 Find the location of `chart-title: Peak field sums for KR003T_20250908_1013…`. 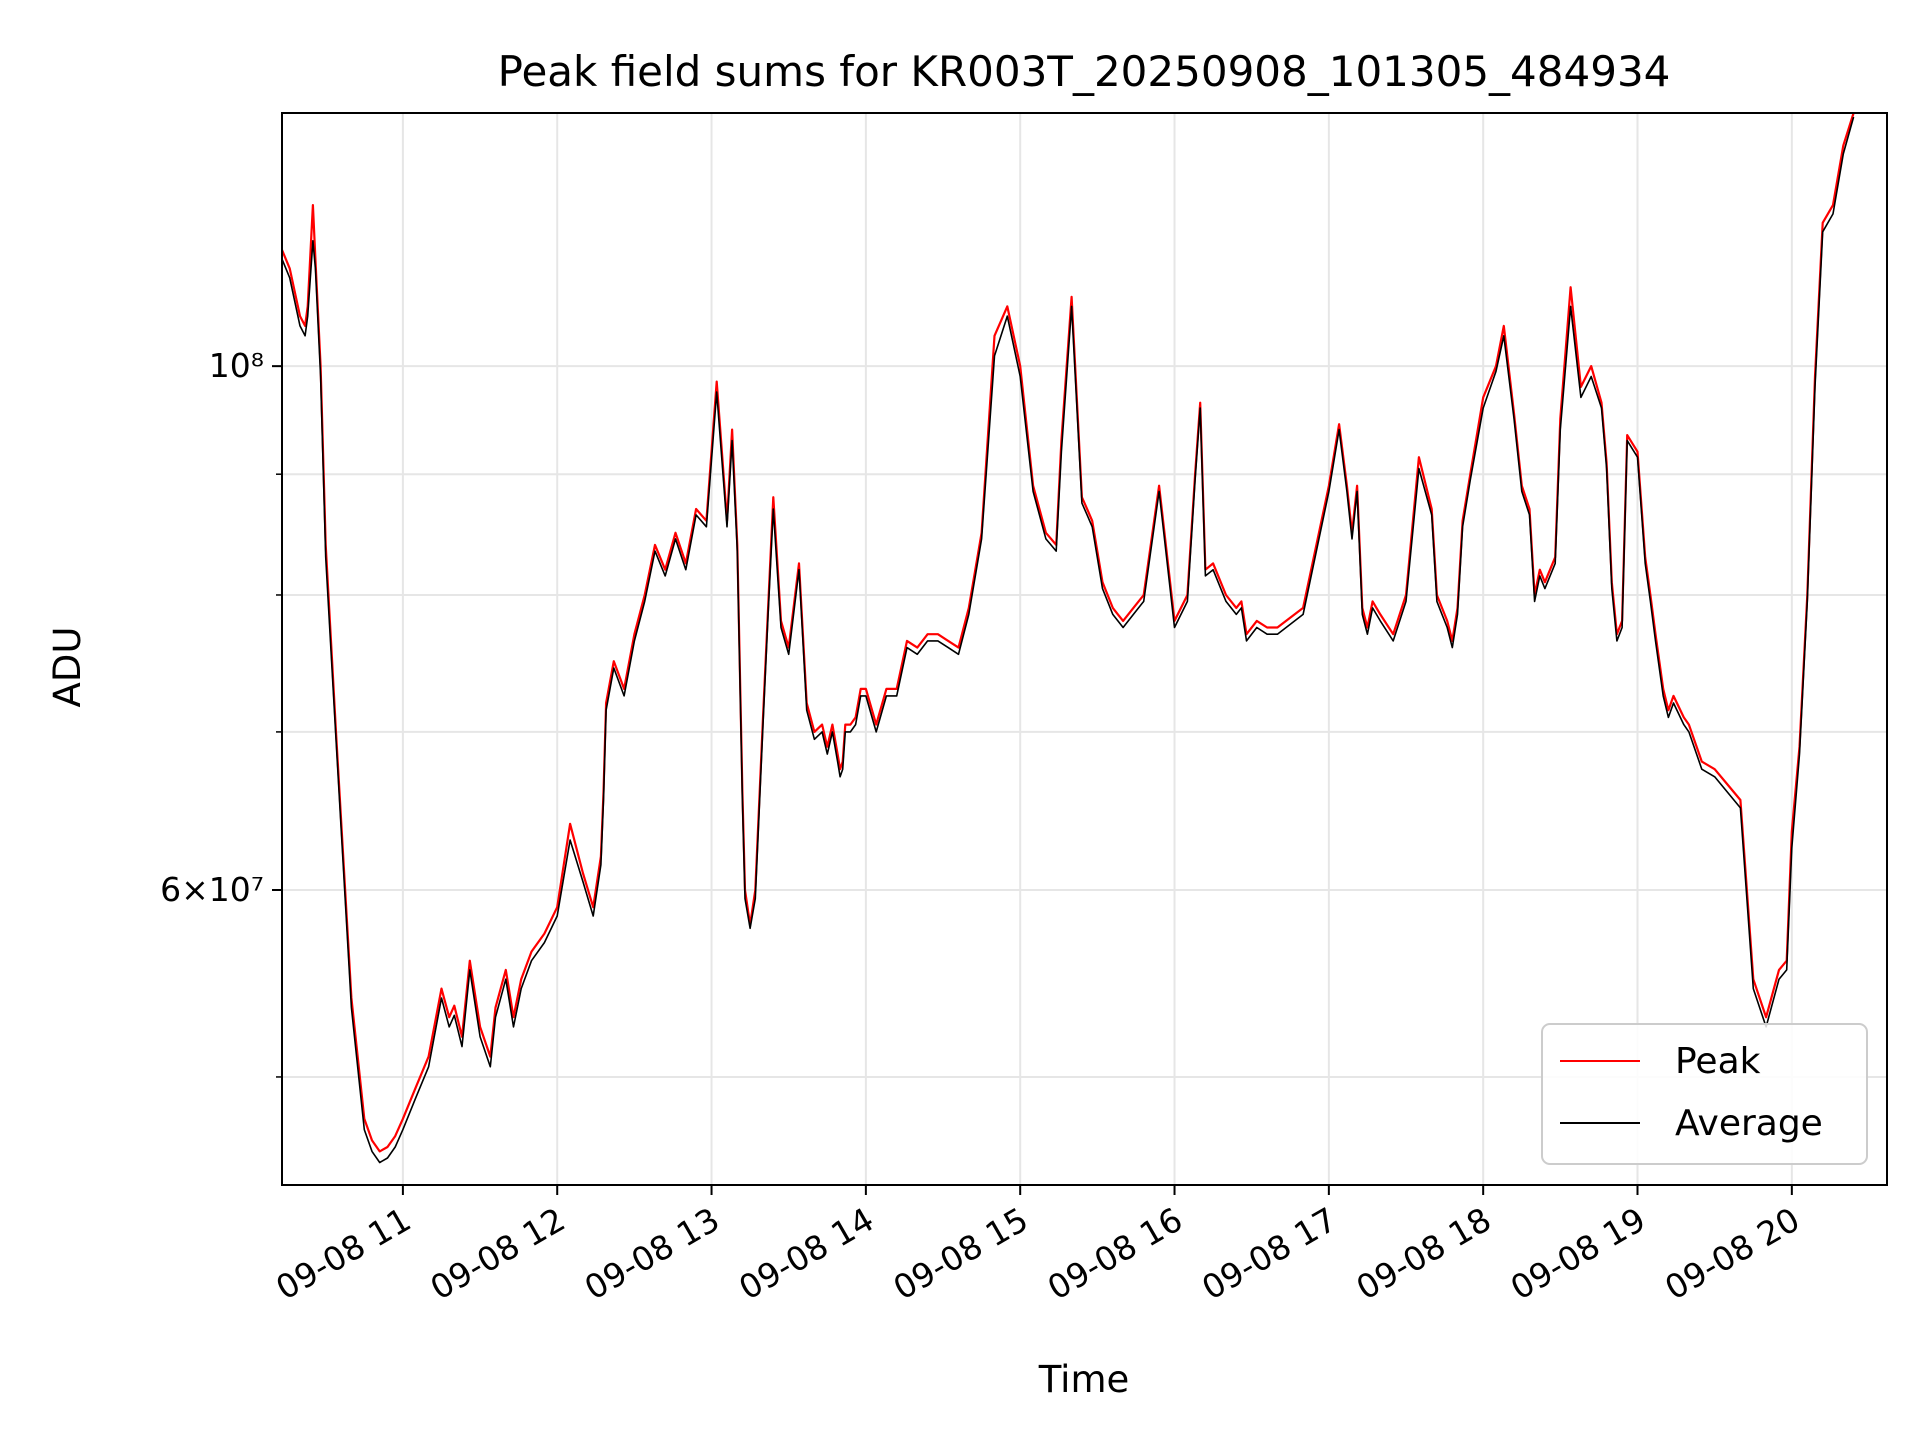

chart-title: Peak field sums for KR003T_20250908_1013… is located at coordinates (1084, 71).